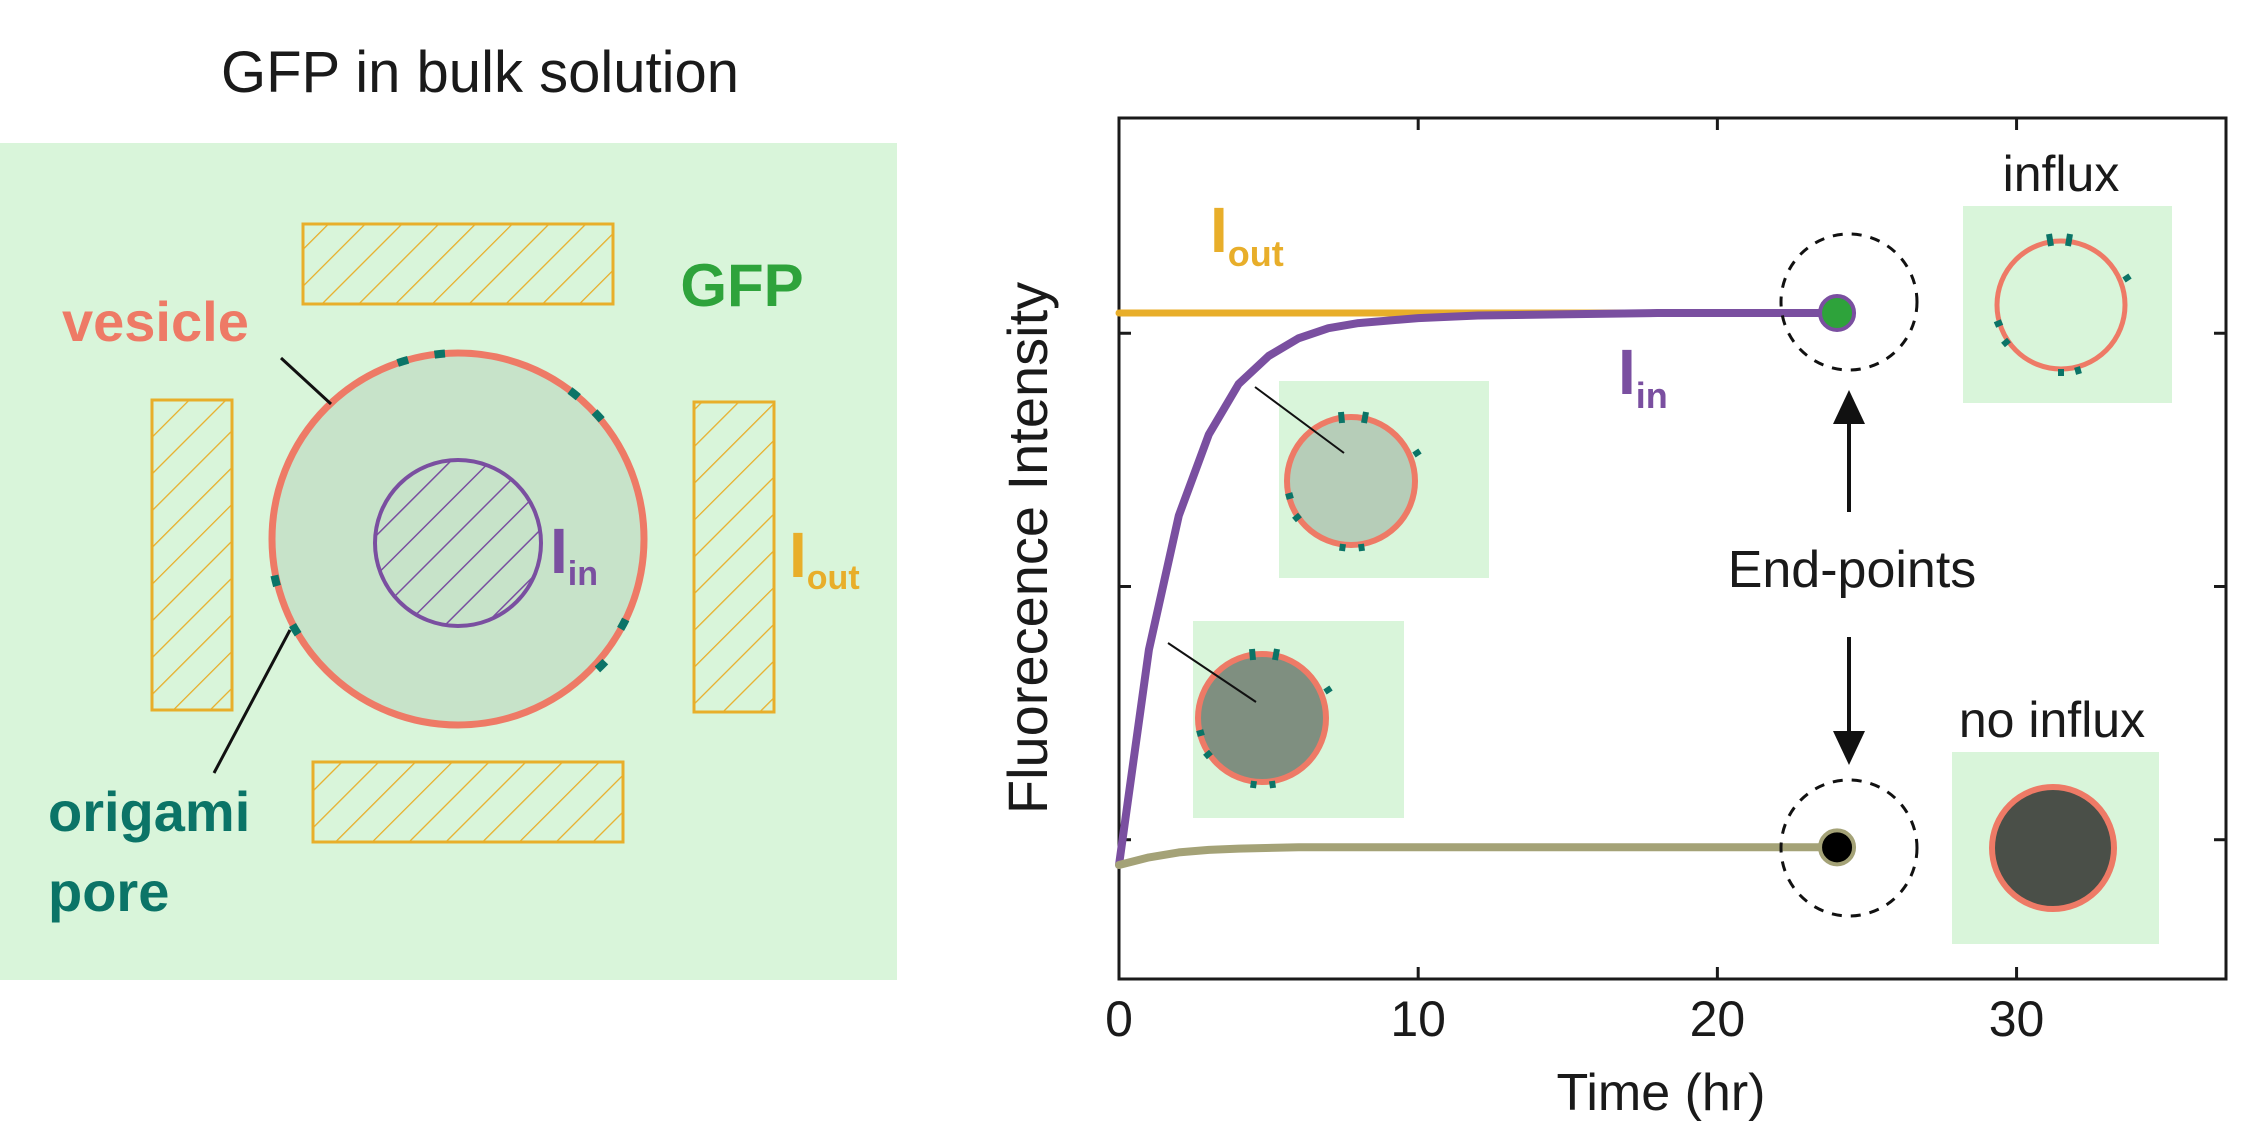 This screenshot has height=1122, width=2241. Describe the element at coordinates (2052, 720) in the screenshot. I see `no-influx-label: no influx` at that location.